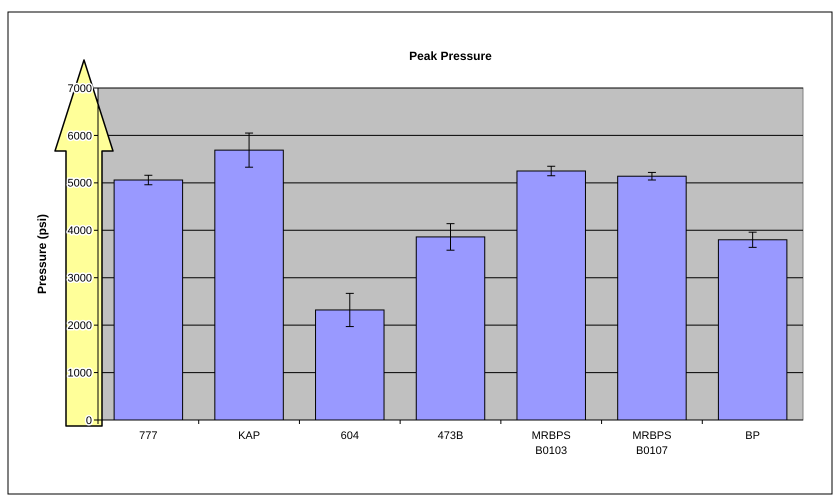 The height and width of the screenshot is (498, 836). What do you see at coordinates (80, 326) in the screenshot?
I see `y-tick-label: 2000` at bounding box center [80, 326].